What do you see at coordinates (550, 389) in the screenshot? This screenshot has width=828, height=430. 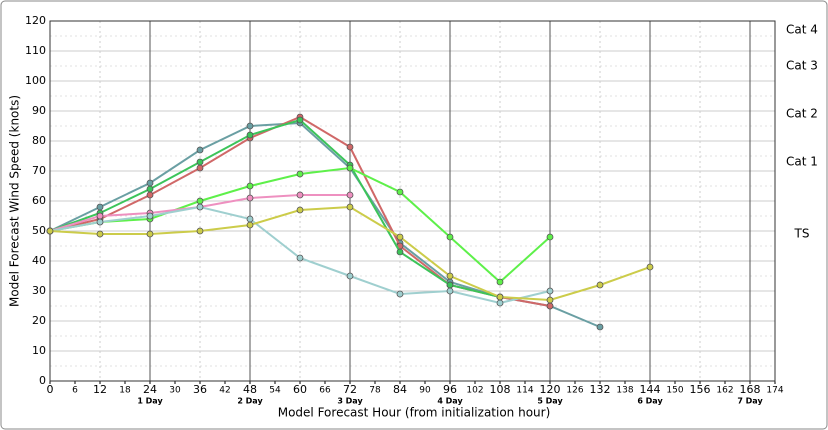 I see `x-tick-label: 120` at bounding box center [550, 389].